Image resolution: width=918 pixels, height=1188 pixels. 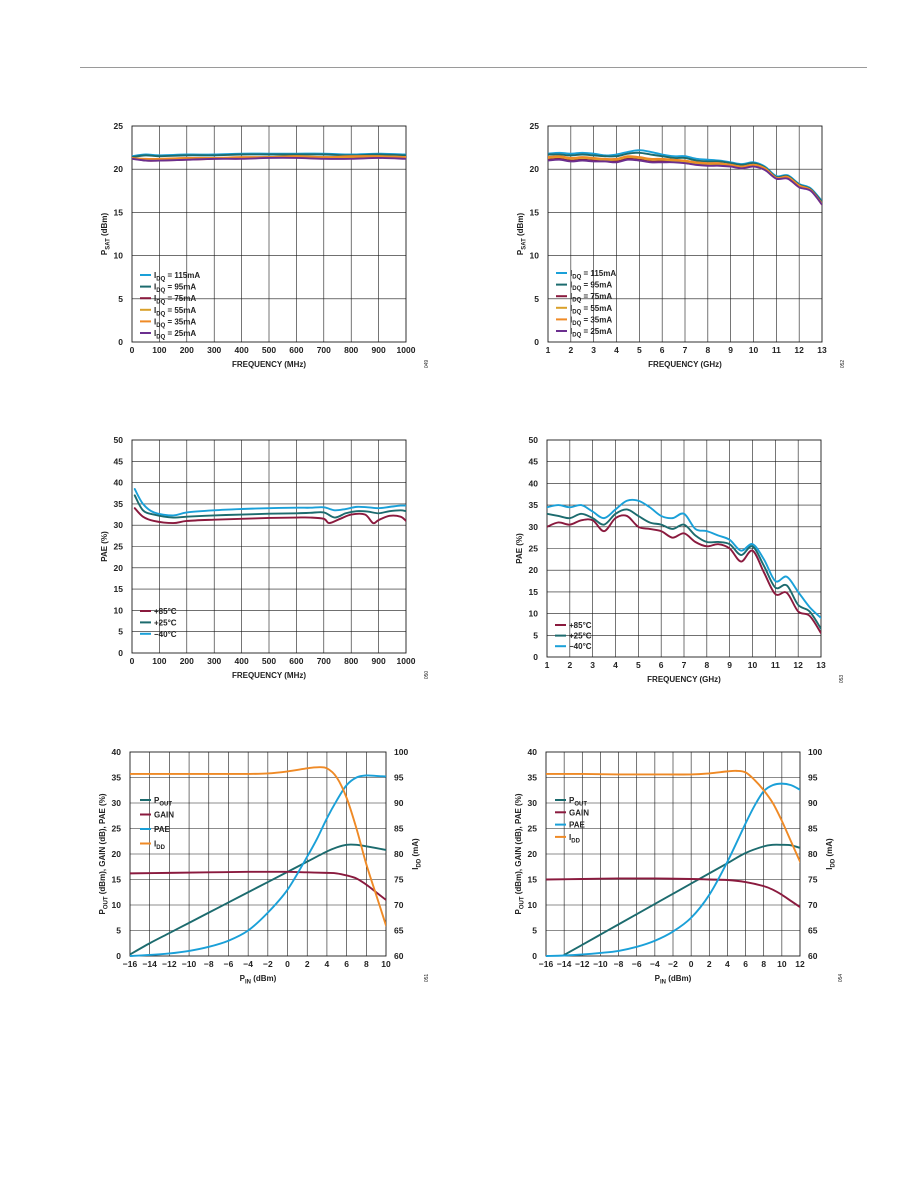 What do you see at coordinates (730, 350) in the screenshot?
I see `x-tick-label: 9` at bounding box center [730, 350].